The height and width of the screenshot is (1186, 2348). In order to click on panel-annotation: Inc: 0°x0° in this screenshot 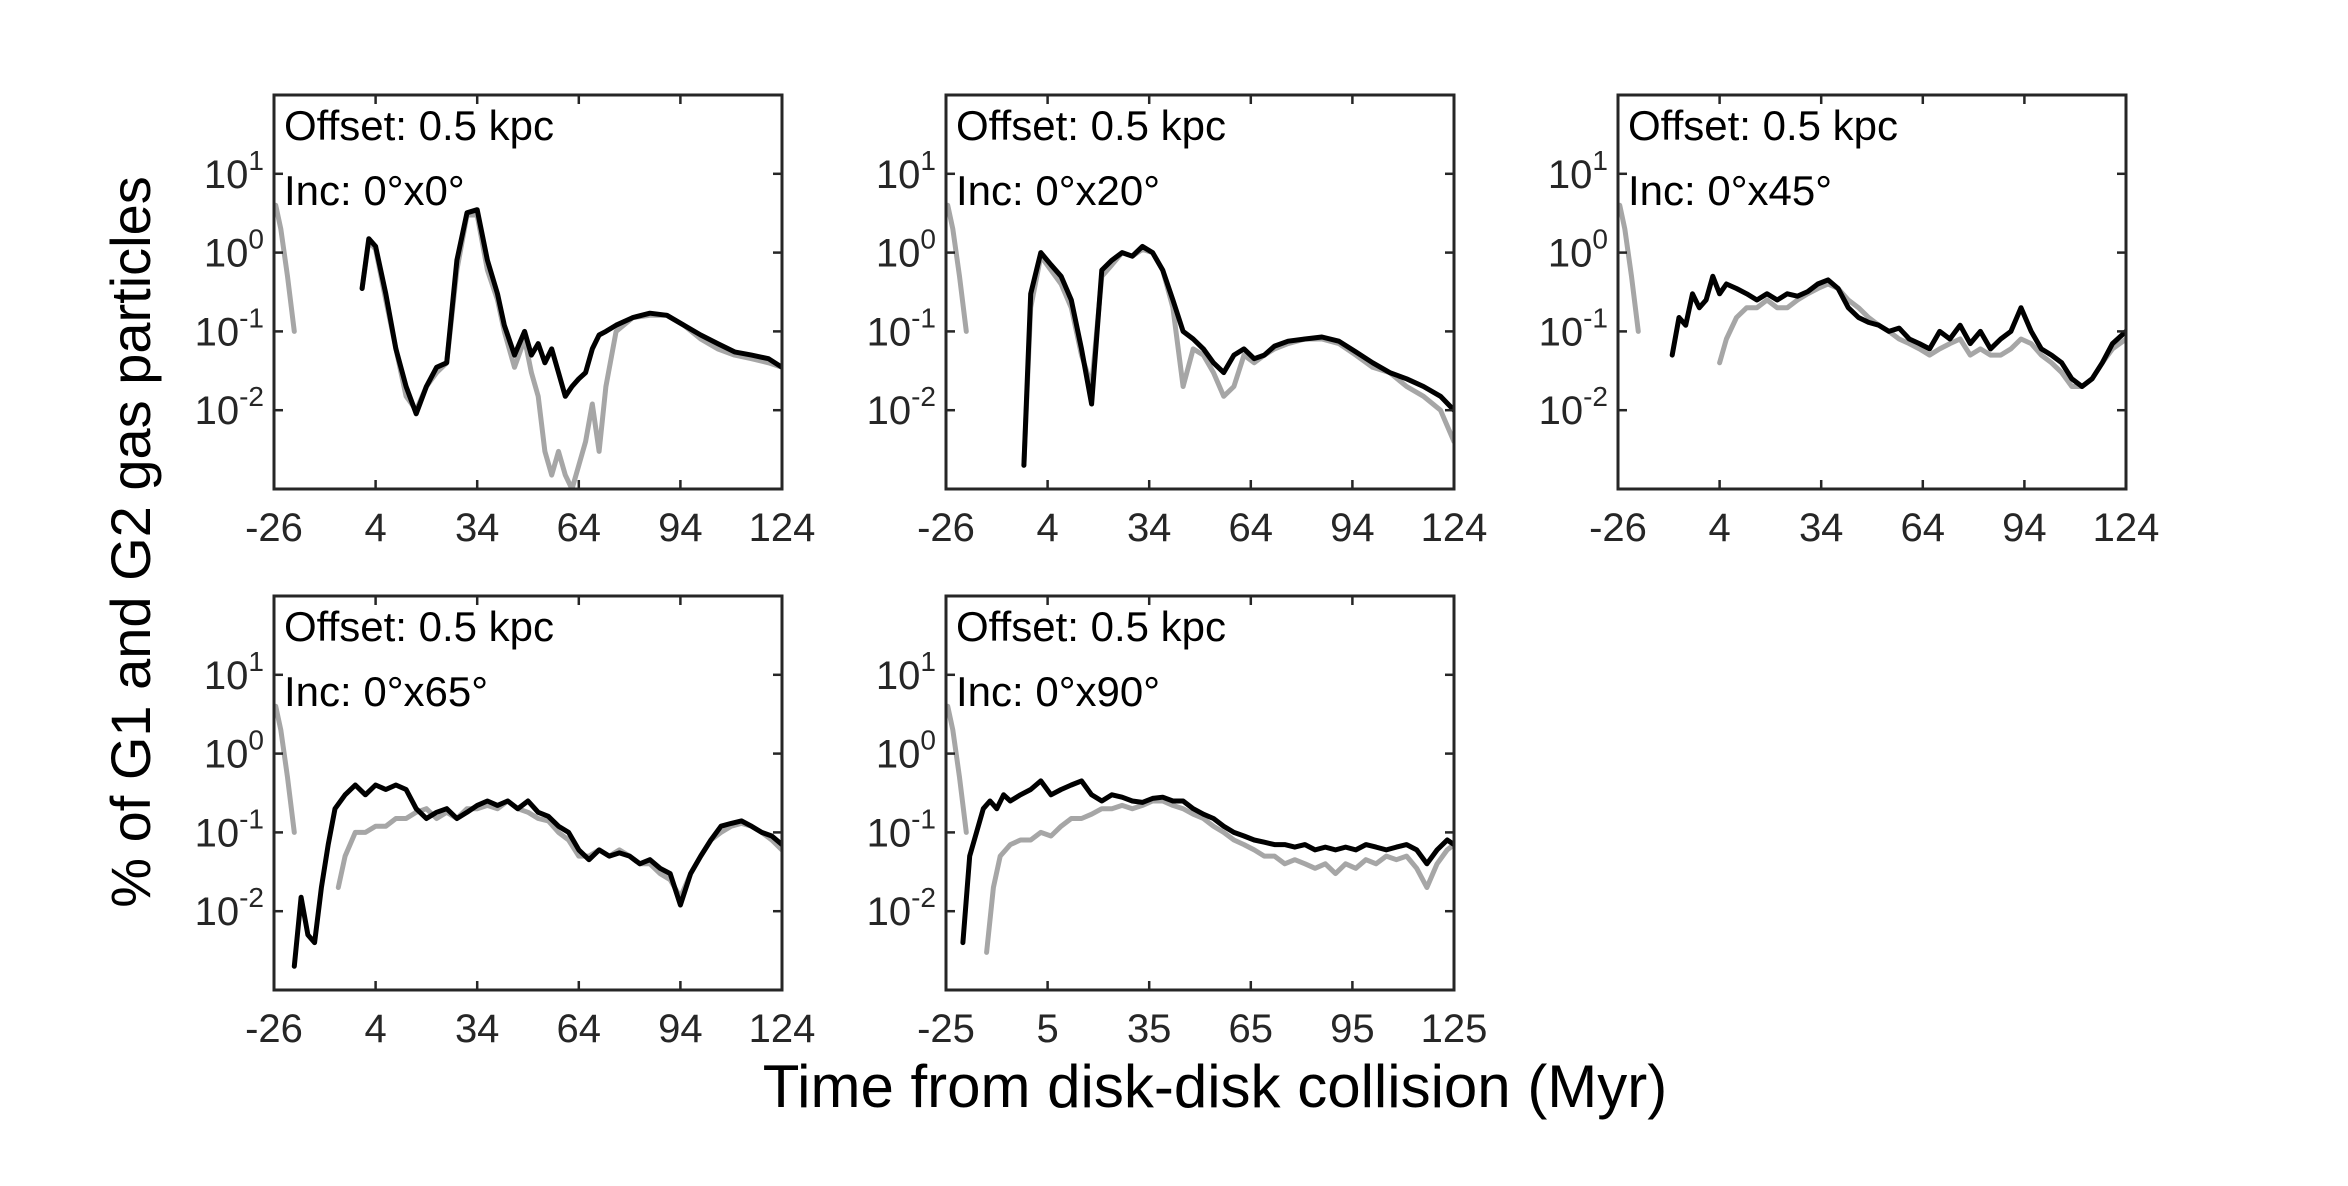, I will do `click(374, 190)`.